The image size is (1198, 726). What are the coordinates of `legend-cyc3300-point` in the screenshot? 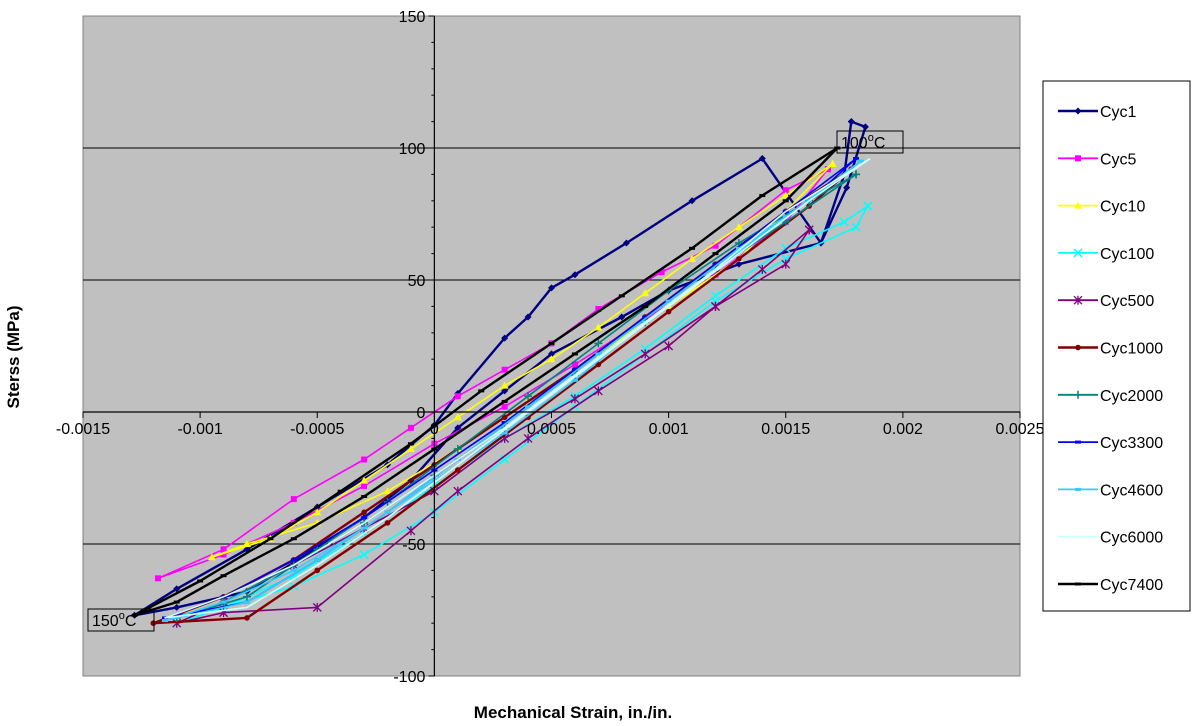 It's located at (1078, 442).